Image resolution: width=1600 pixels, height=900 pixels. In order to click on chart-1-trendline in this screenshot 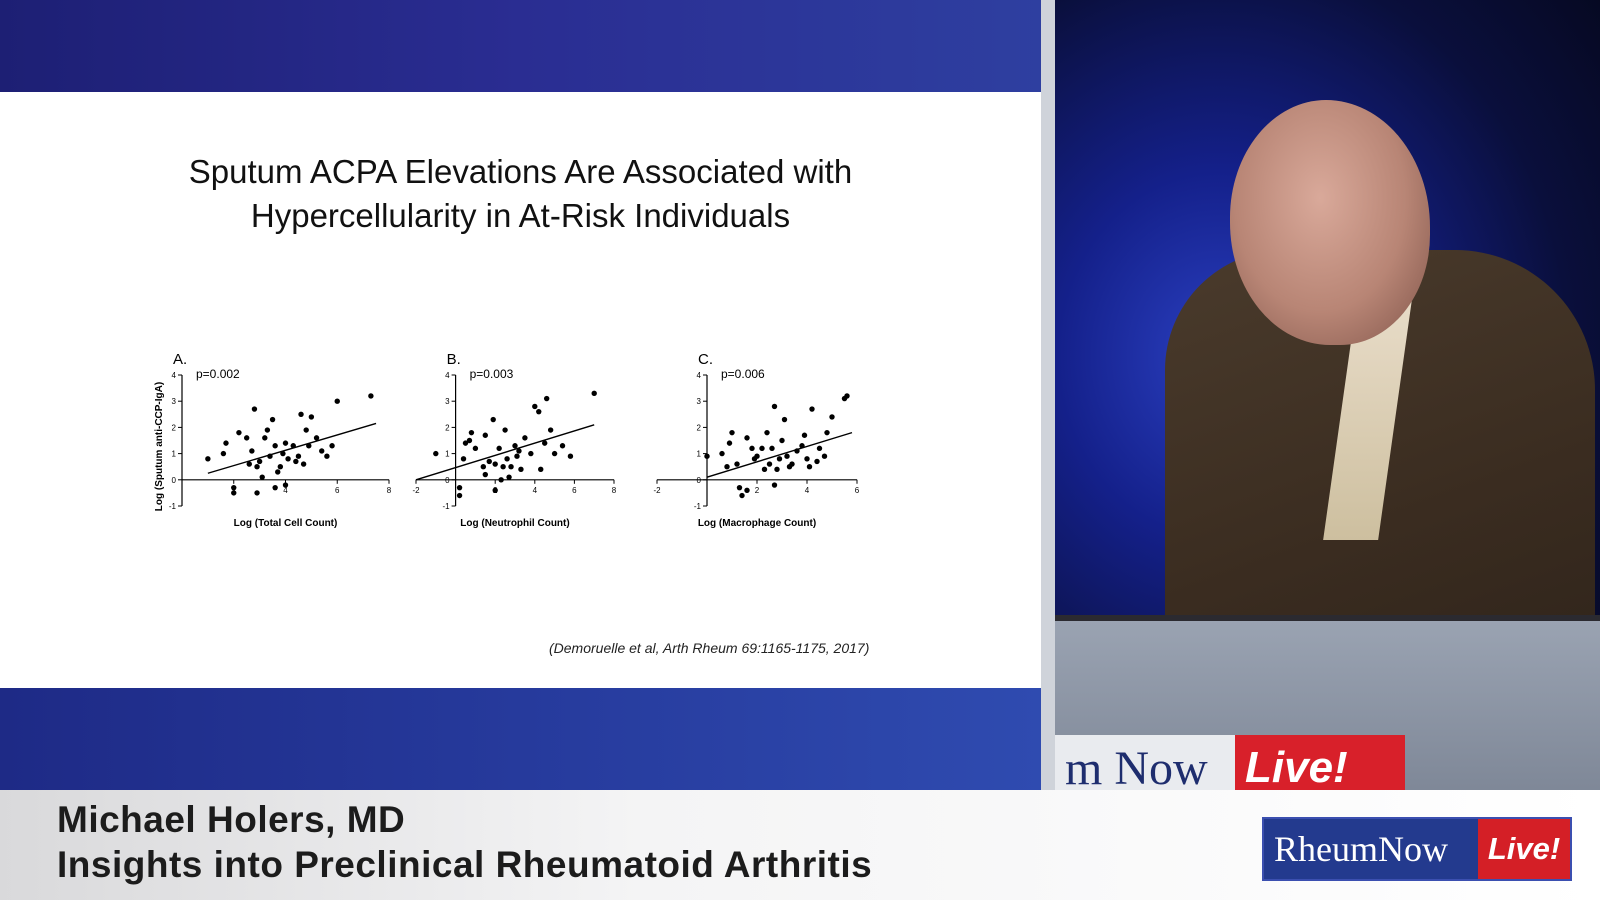, I will do `click(292, 448)`.